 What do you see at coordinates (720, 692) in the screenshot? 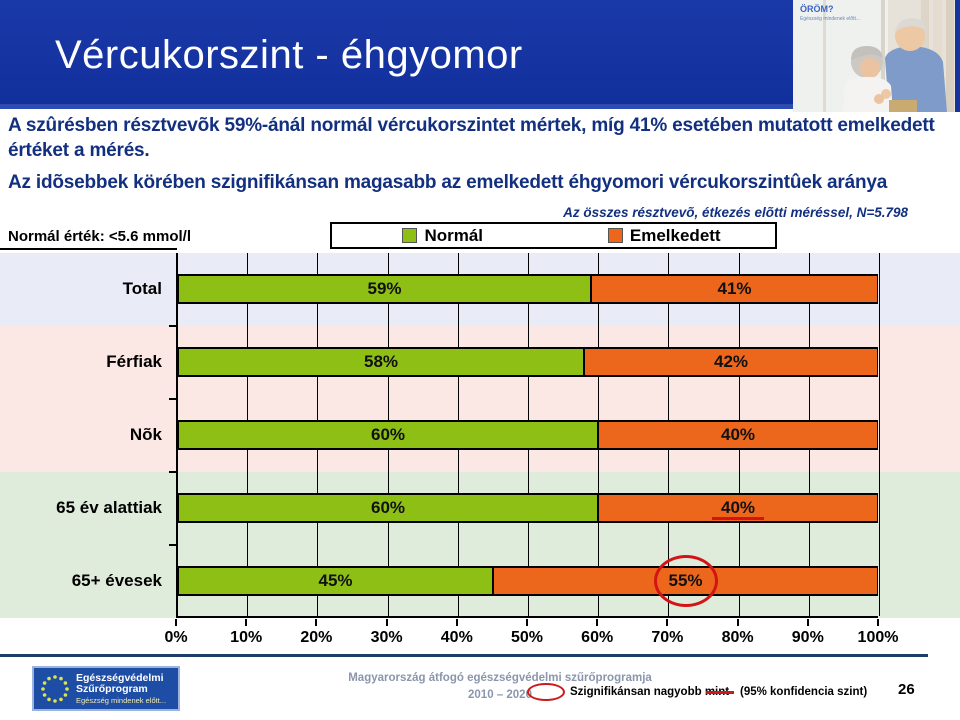
I see `significance-line-icon` at bounding box center [720, 692].